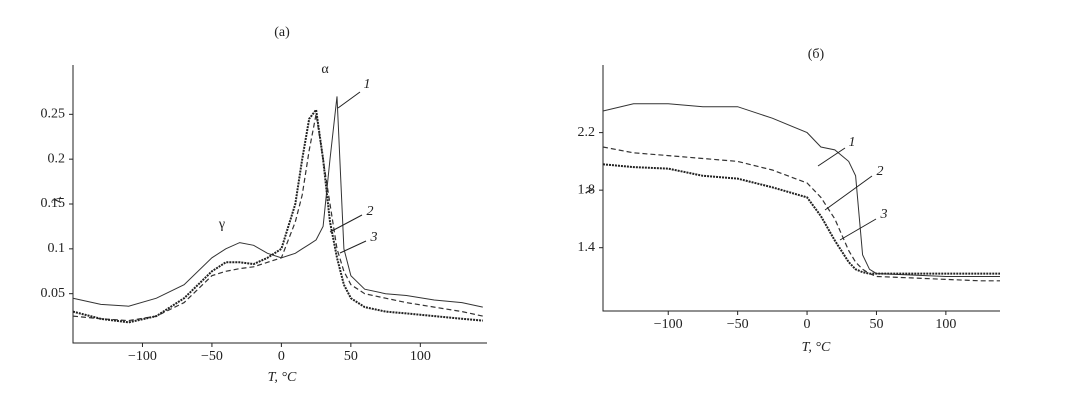  I want to click on y-tick-label: 0.2, so click(57, 158).